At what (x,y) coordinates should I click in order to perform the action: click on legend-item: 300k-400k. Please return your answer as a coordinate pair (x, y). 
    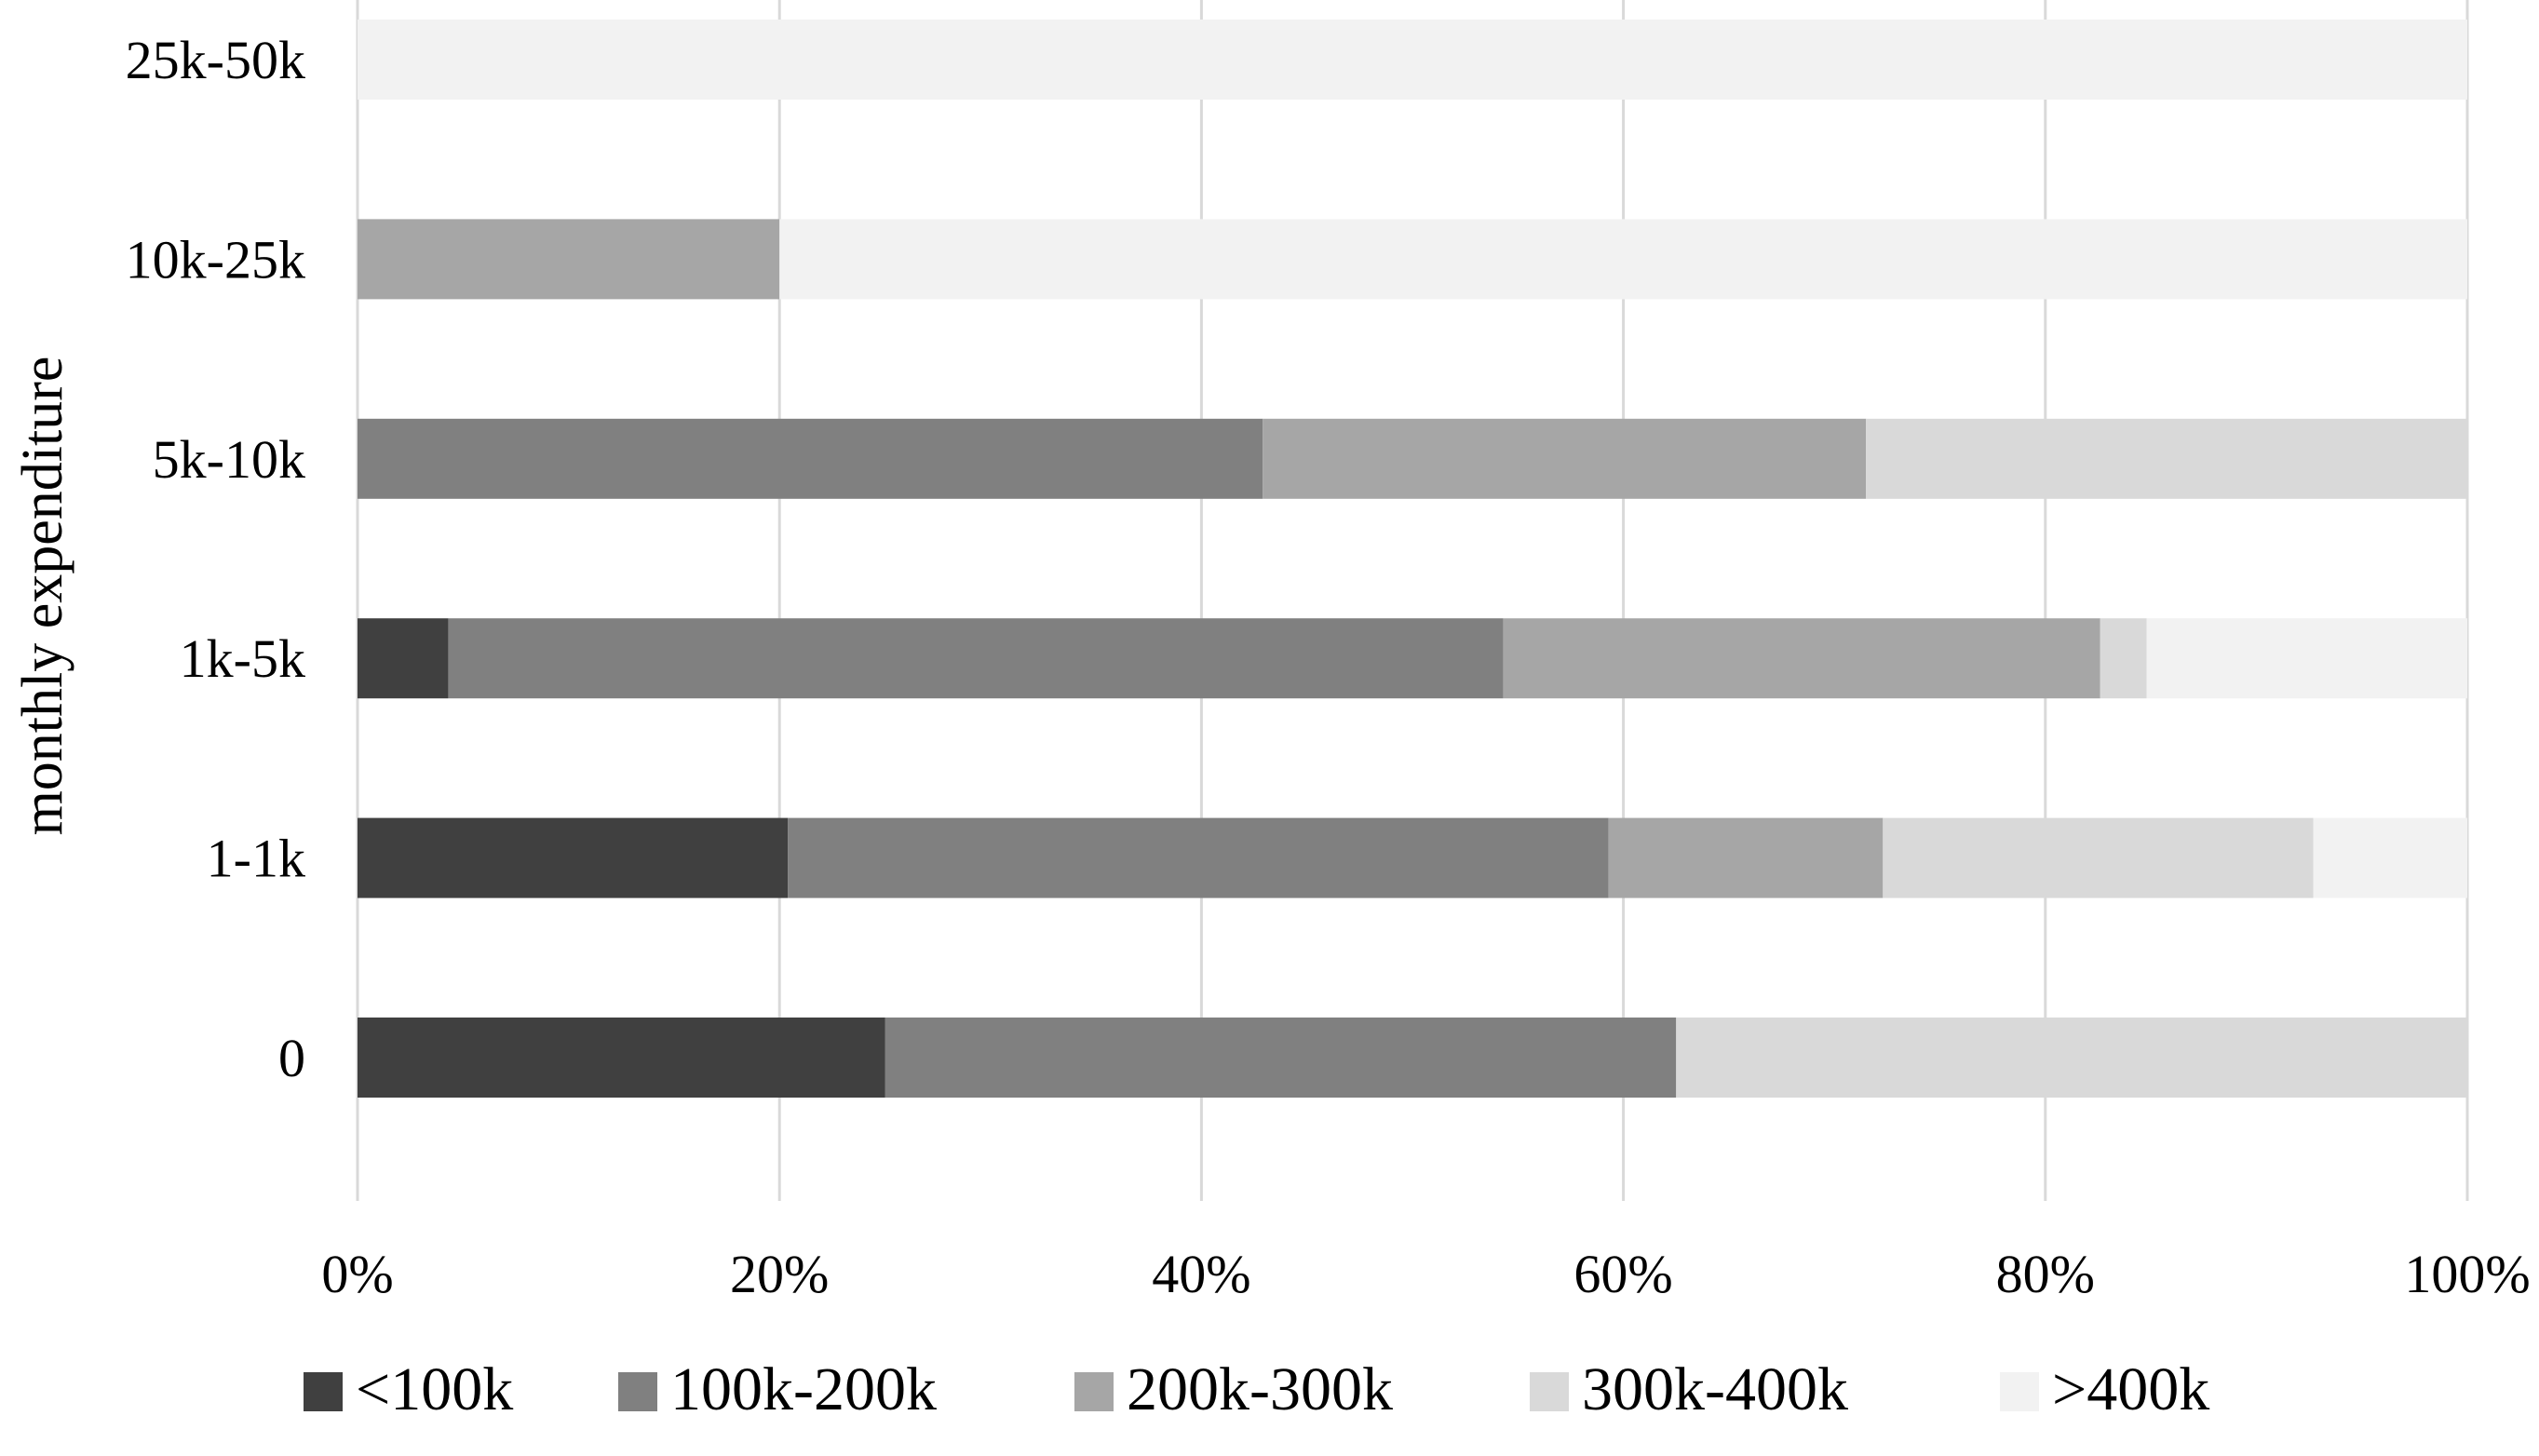
    Looking at the image, I should click on (1689, 1389).